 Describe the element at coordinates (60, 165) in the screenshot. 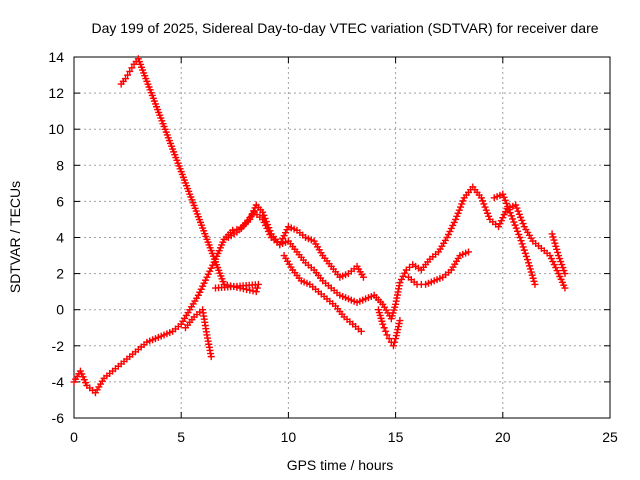

I see `y-tick-label: 8` at that location.